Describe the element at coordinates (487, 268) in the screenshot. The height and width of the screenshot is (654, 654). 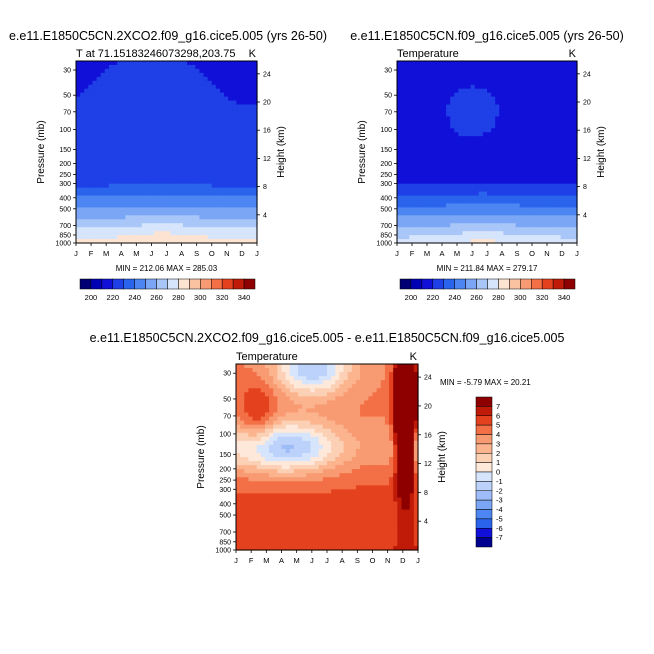
I see `minmax-label: MIN = 211.84 MAX = 279.17` at that location.